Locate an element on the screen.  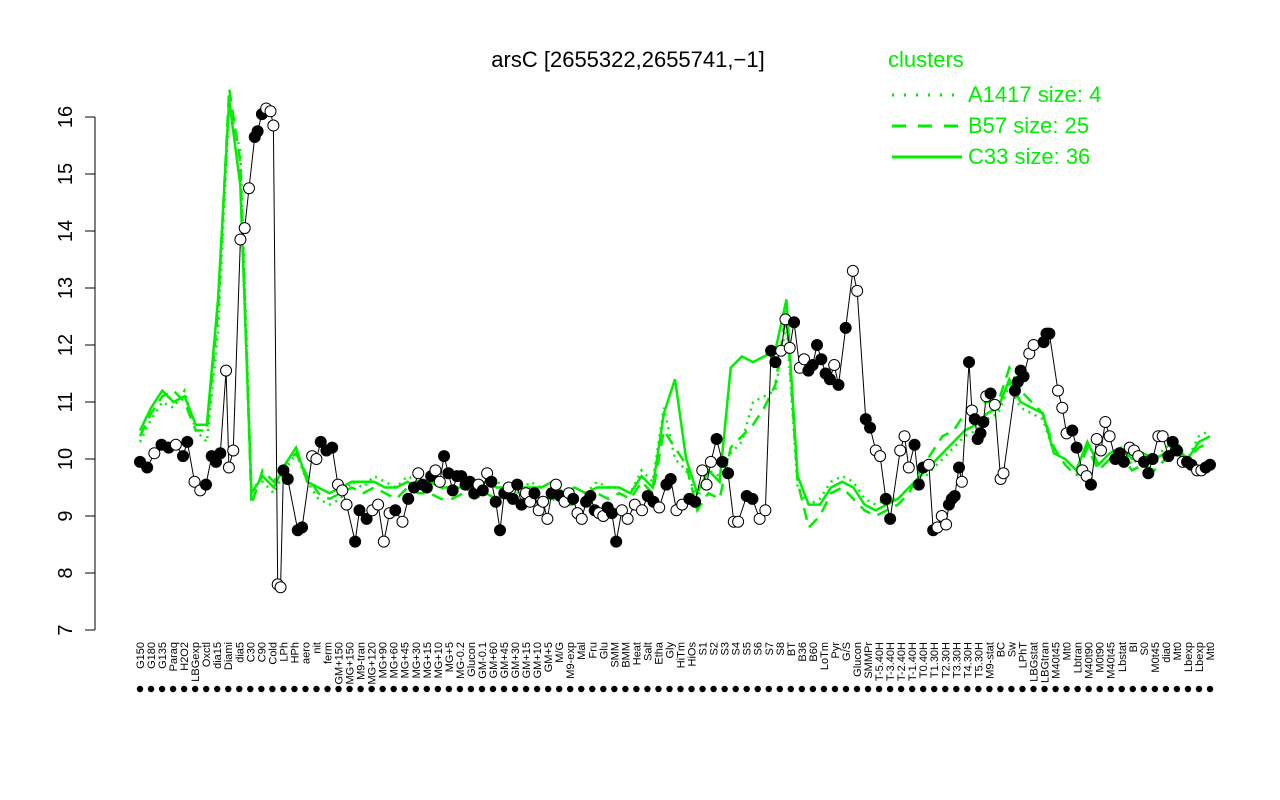
x-tick-label: GM-0.1 is located at coordinates (483, 660).